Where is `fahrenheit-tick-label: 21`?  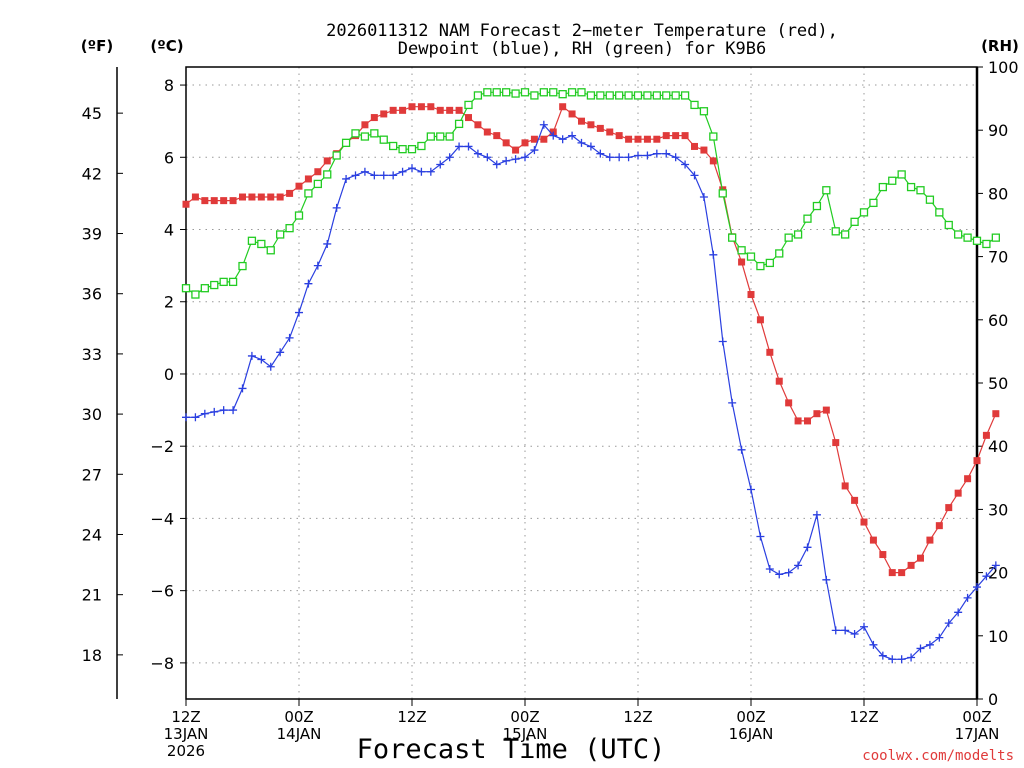
fahrenheit-tick-label: 21 is located at coordinates (92, 595).